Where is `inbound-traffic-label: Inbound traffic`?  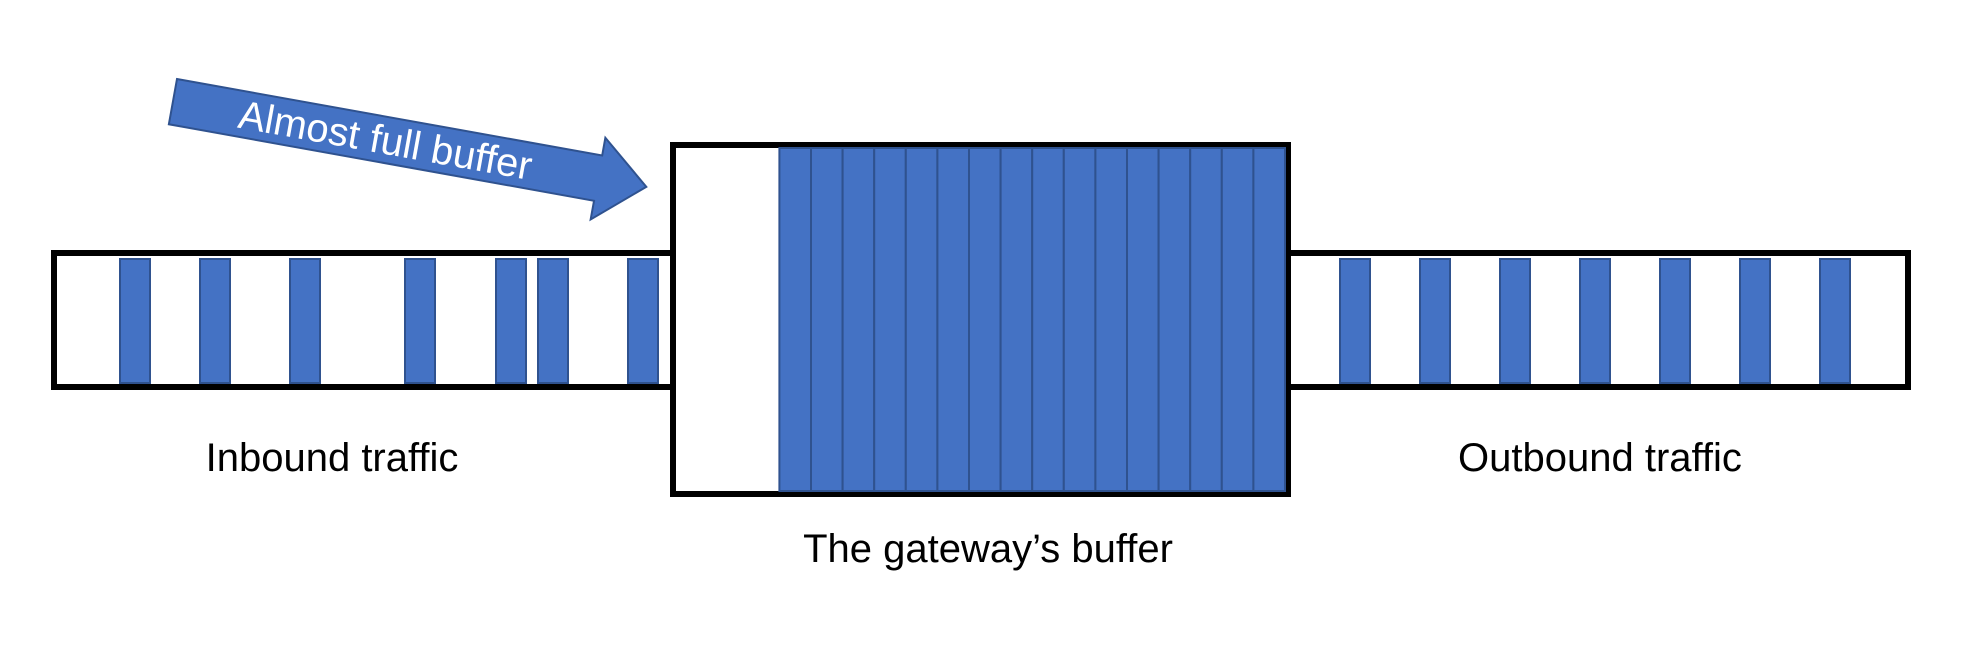 inbound-traffic-label: Inbound traffic is located at coordinates (332, 458).